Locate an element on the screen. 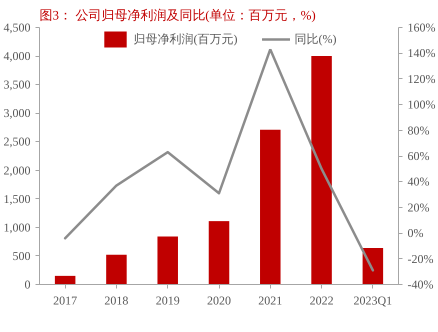 Image resolution: width=438 pixels, height=332 pixels. x-tick-label: 2022 is located at coordinates (322, 301).